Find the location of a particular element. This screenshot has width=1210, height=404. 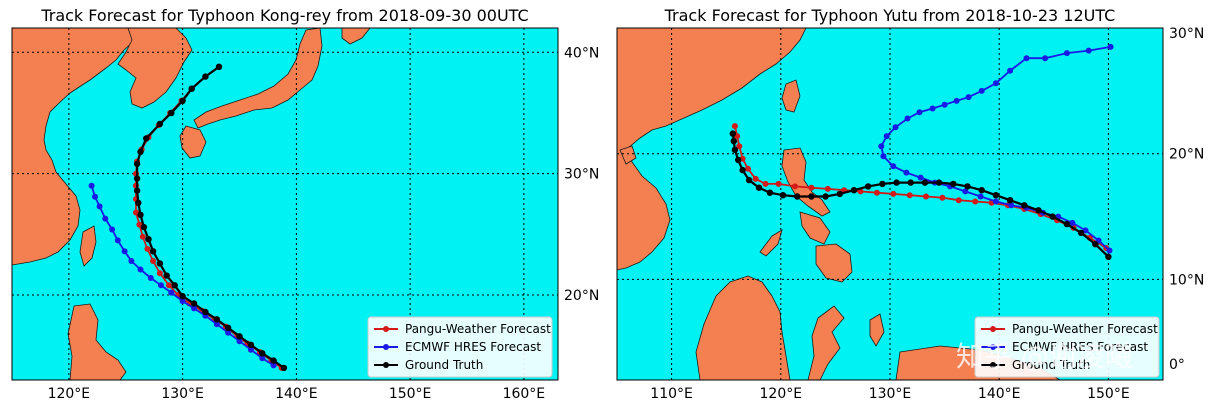

land-taiwan is located at coordinates (88, 246).